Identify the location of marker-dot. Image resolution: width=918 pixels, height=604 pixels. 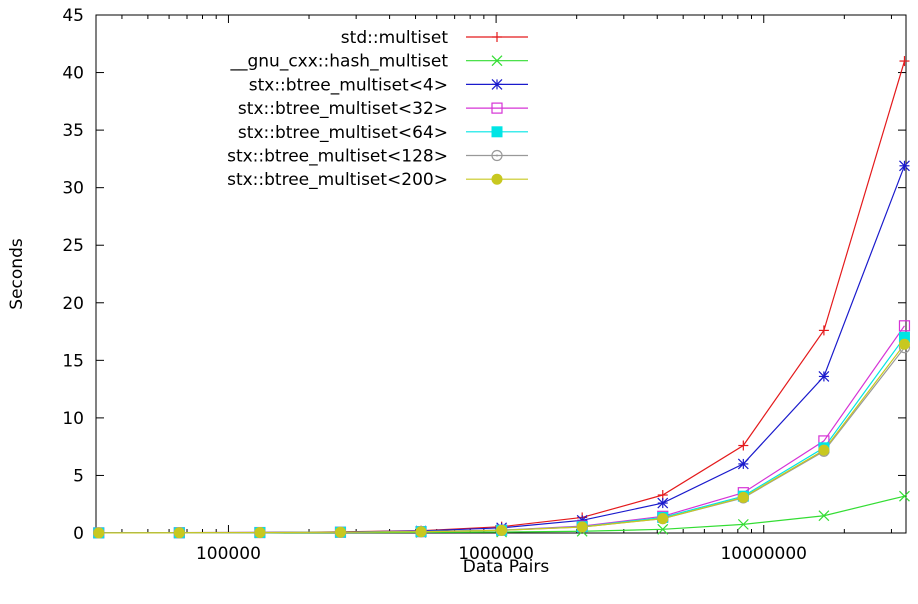
(497, 155).